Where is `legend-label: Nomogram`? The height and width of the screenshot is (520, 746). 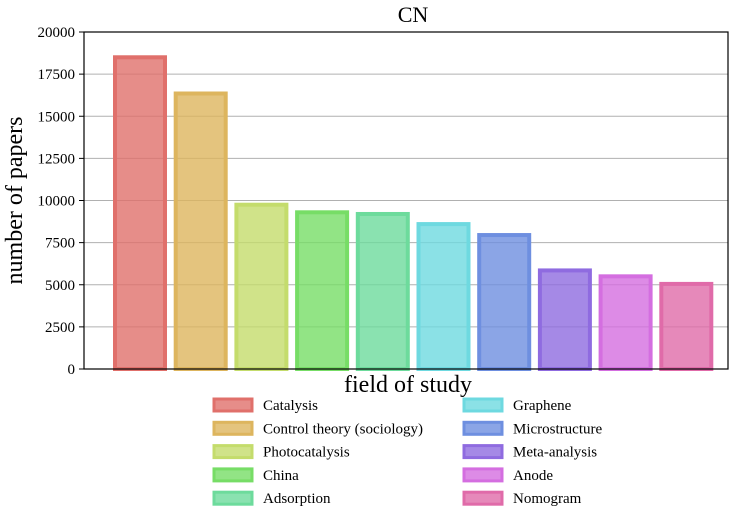 legend-label: Nomogram is located at coordinates (547, 499).